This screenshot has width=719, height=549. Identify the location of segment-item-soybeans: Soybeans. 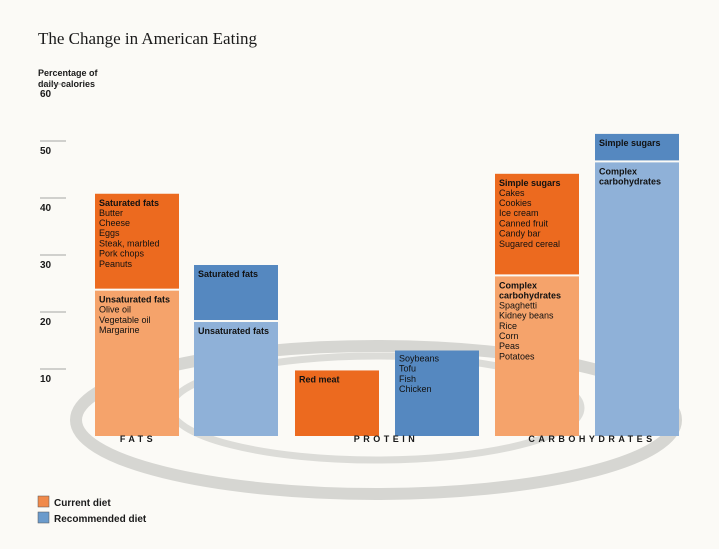
(419, 359).